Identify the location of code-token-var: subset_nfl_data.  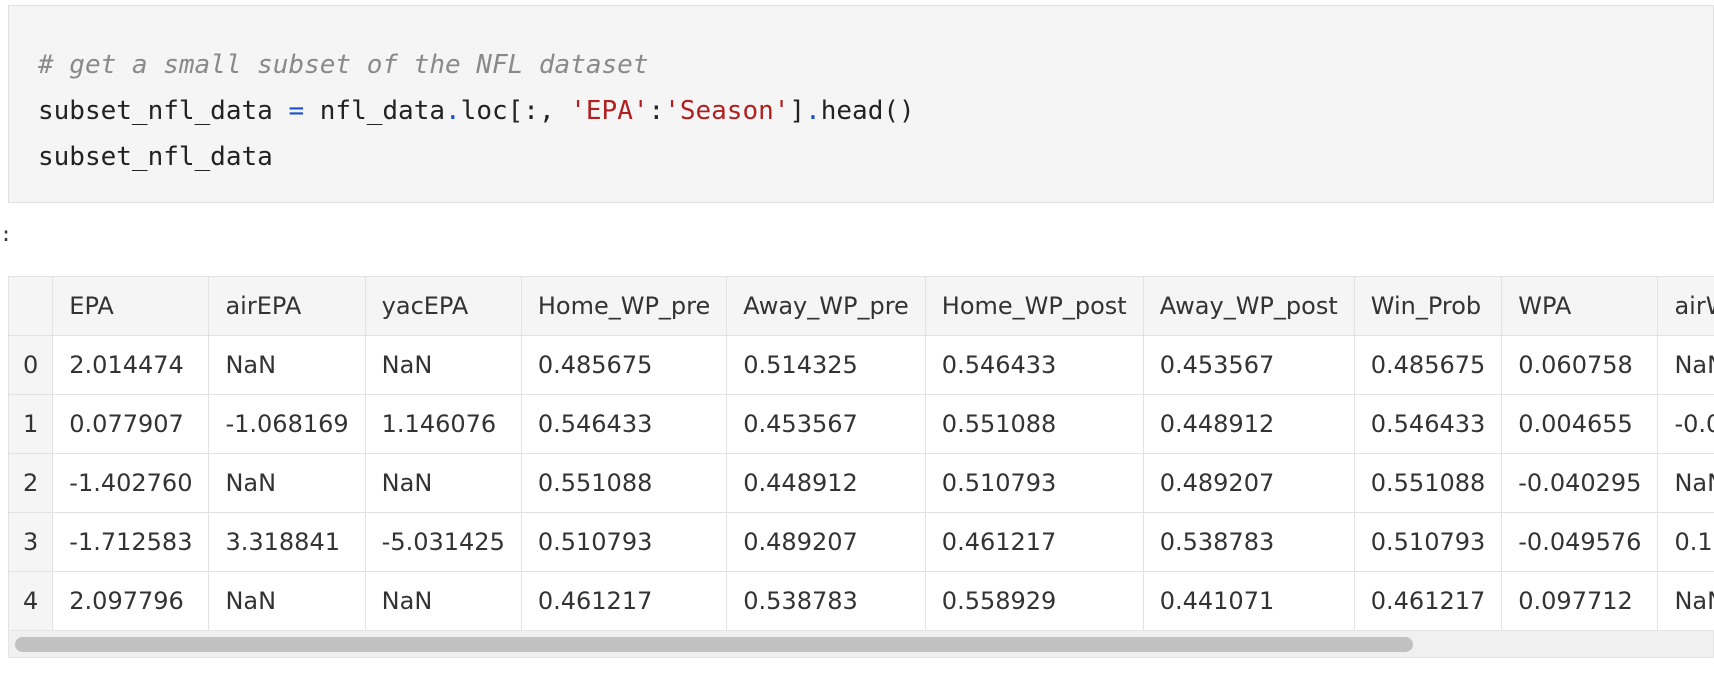
(155, 111).